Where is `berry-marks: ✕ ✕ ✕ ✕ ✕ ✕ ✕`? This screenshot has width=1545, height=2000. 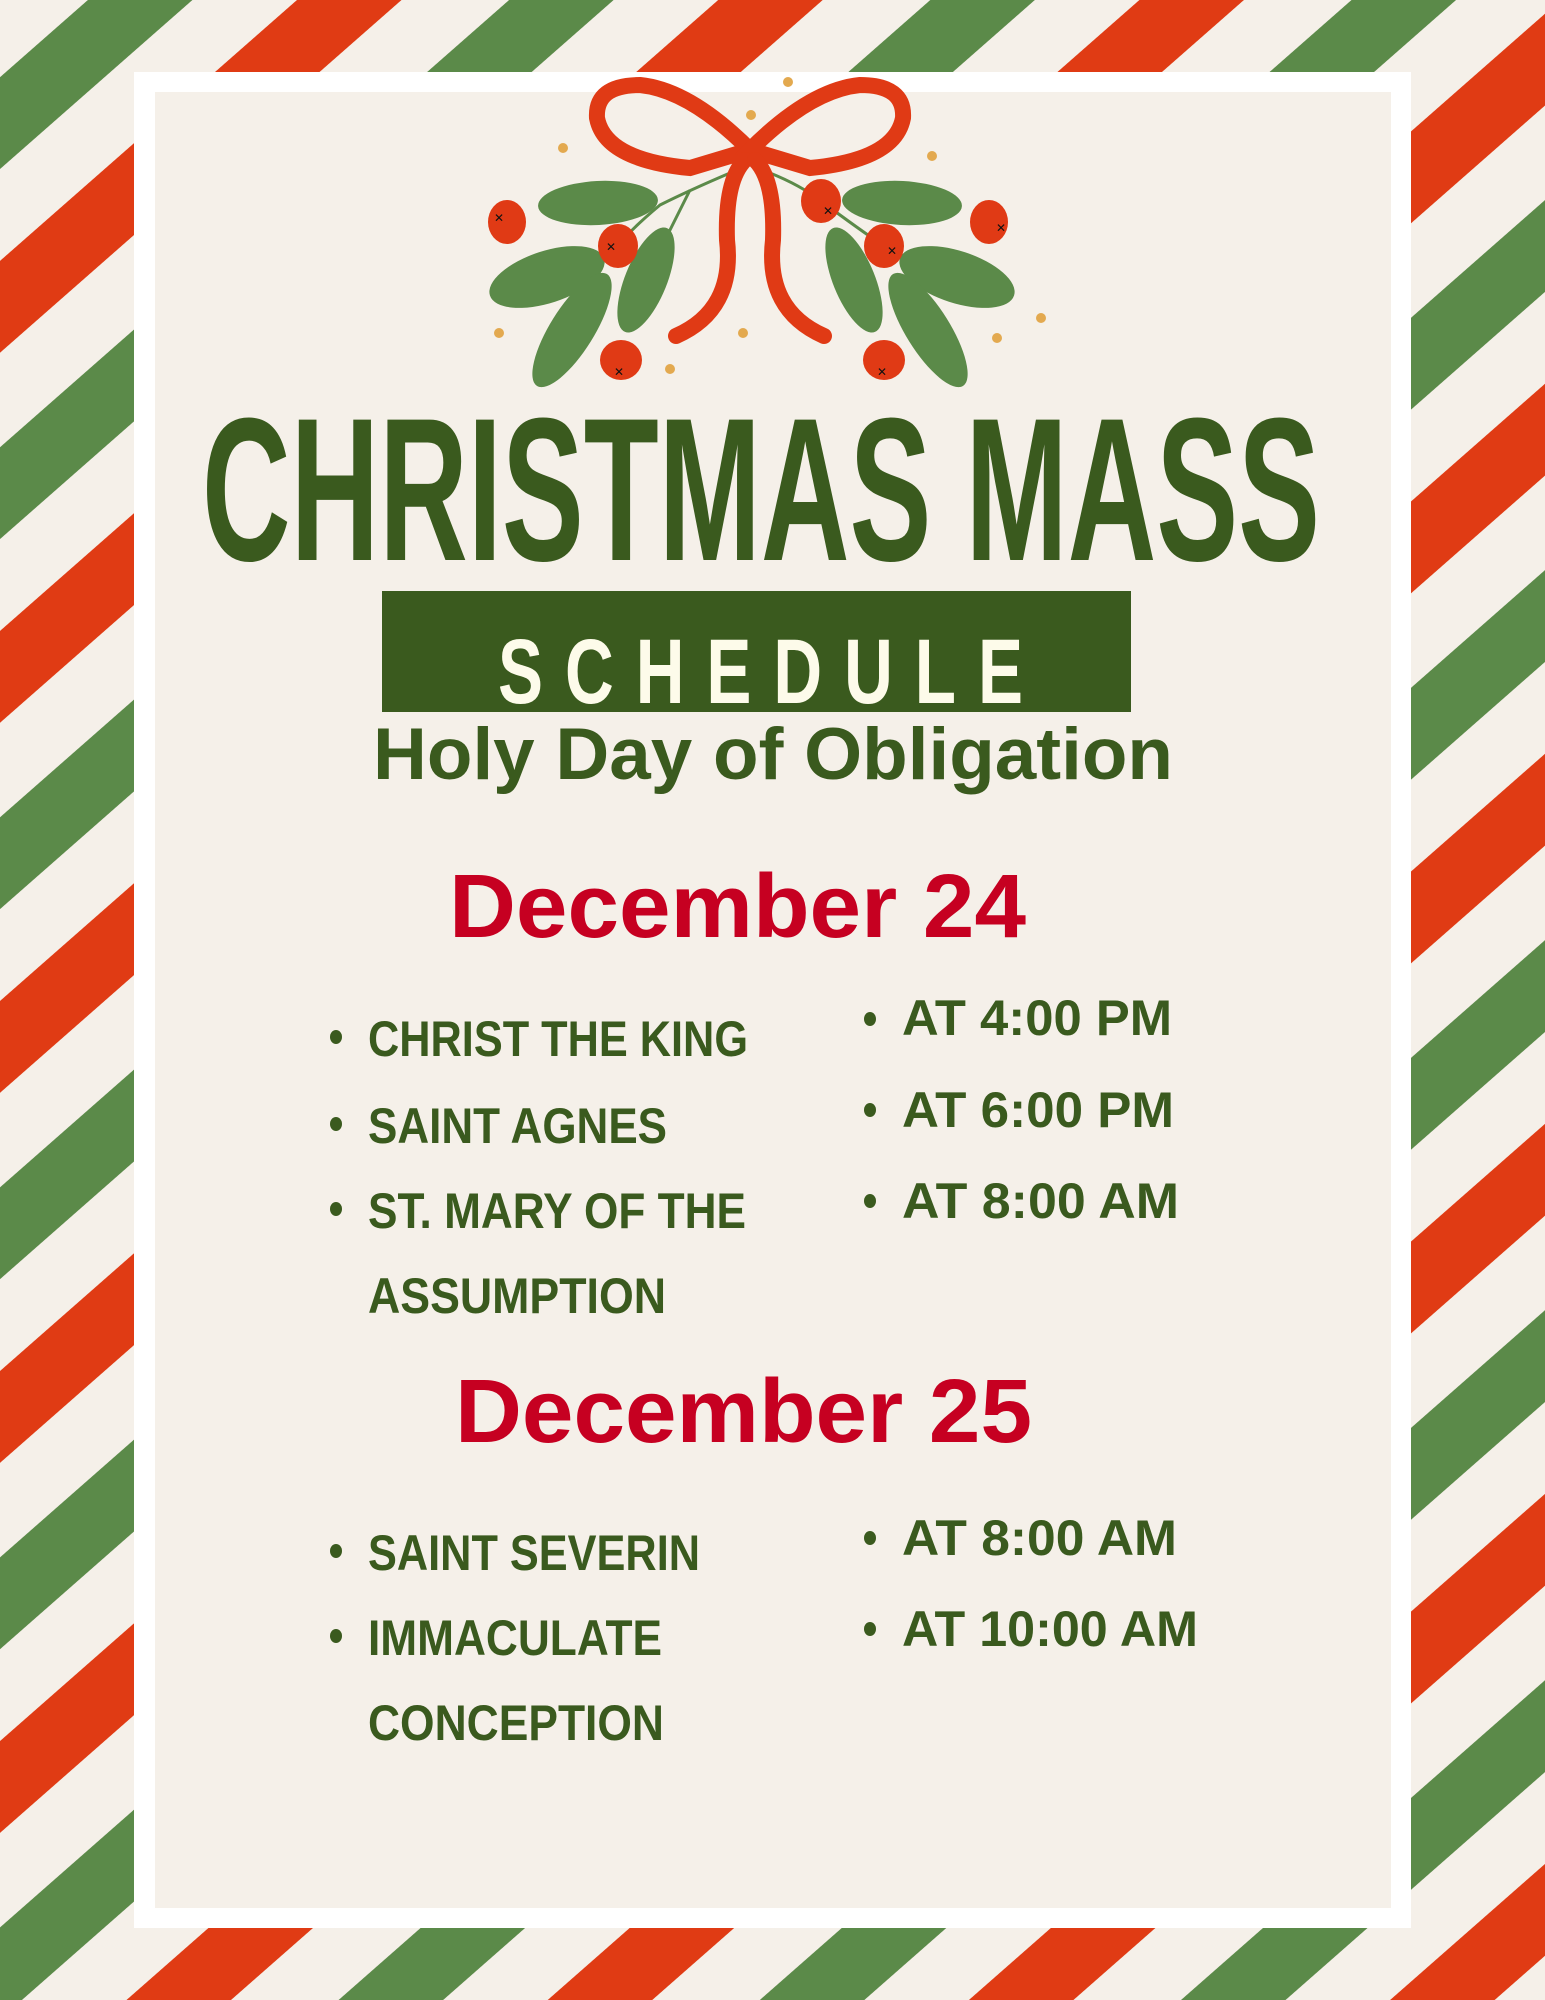
berry-marks: ✕ ✕ ✕ ✕ ✕ ✕ ✕ is located at coordinates (750, 291).